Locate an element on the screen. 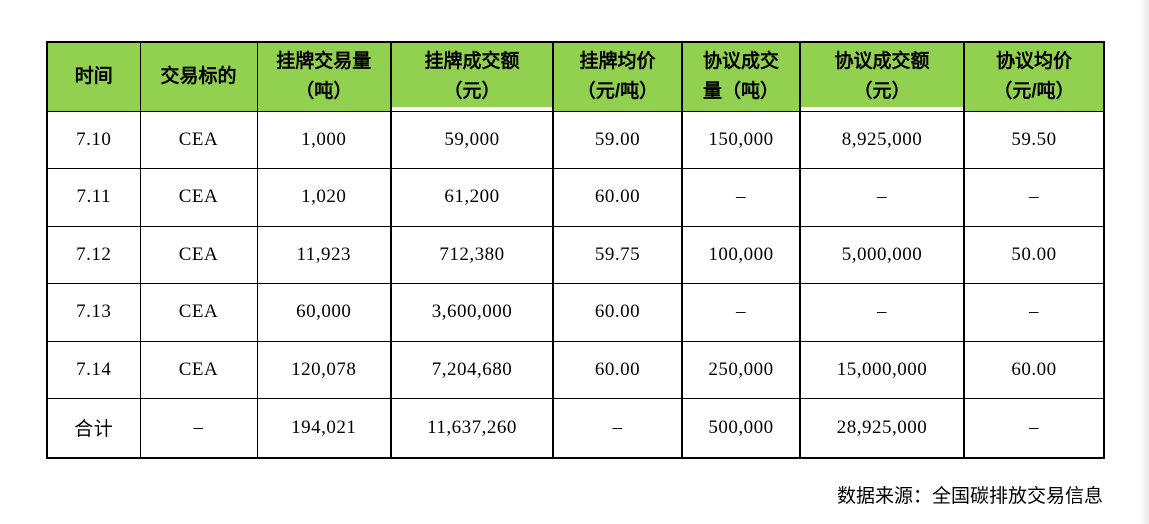  cell-listed-turnover: 59,000 is located at coordinates (472, 139).